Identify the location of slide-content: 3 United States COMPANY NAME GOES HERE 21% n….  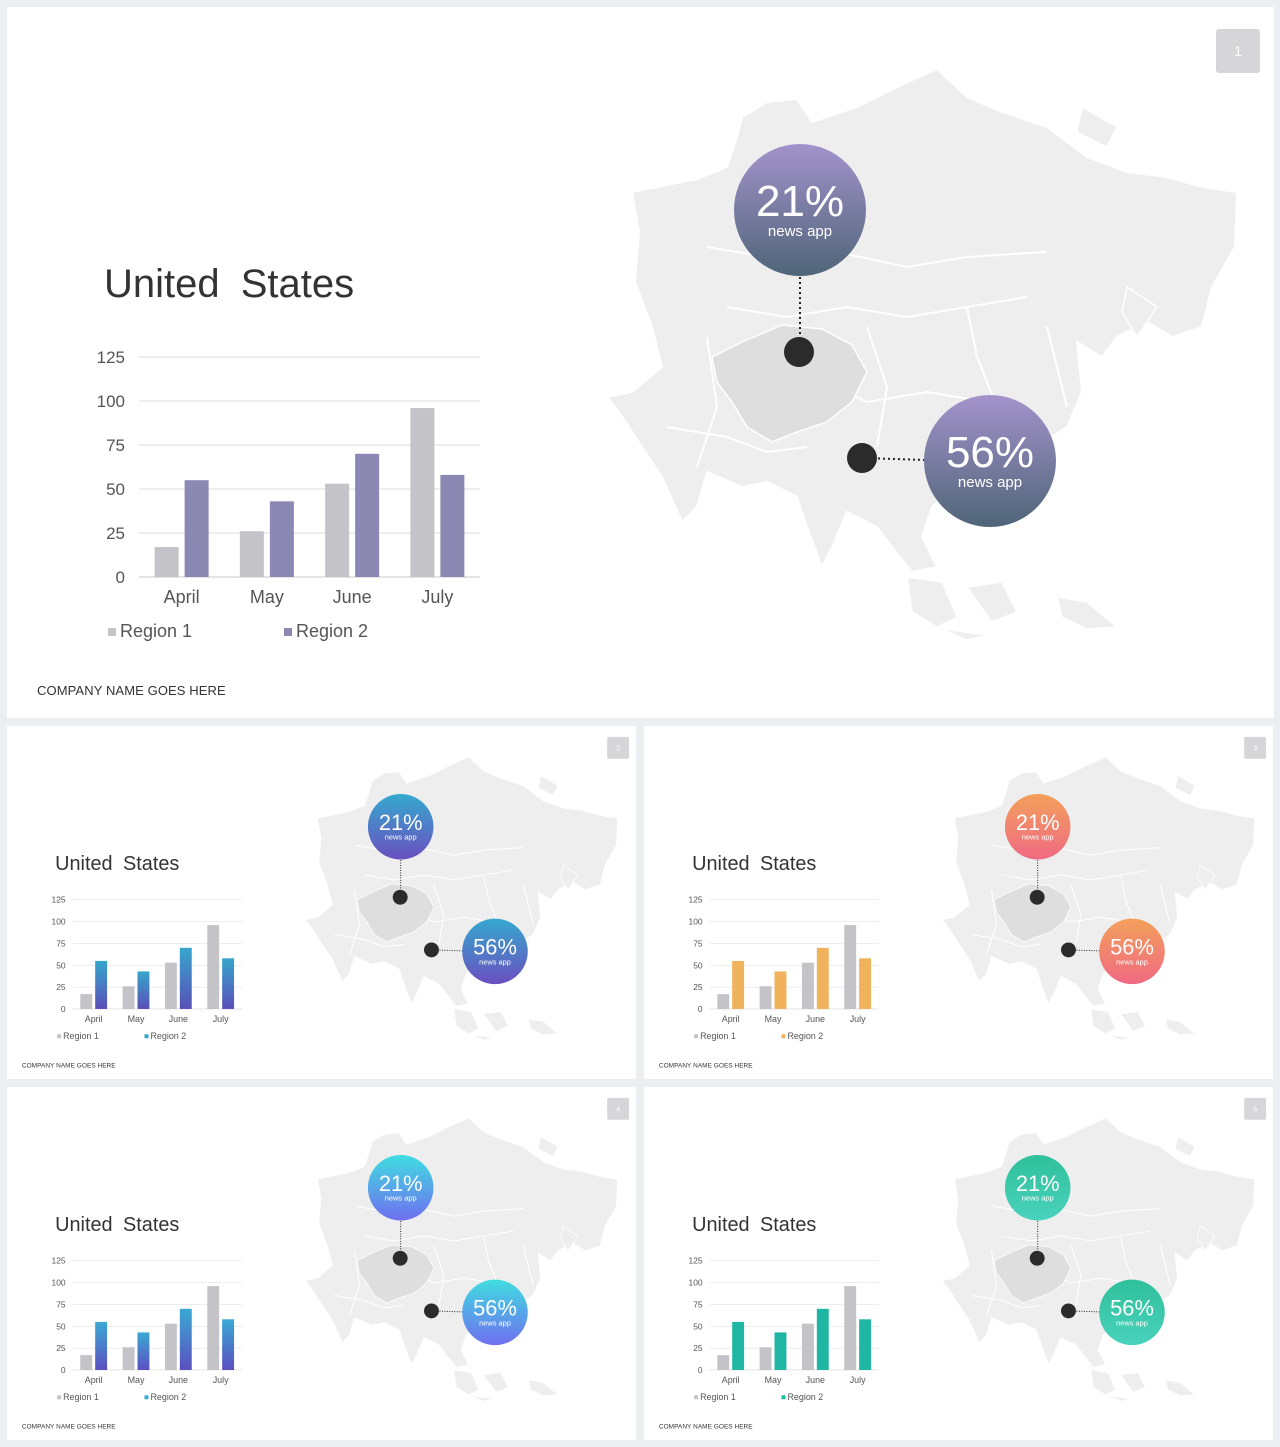
(958, 902).